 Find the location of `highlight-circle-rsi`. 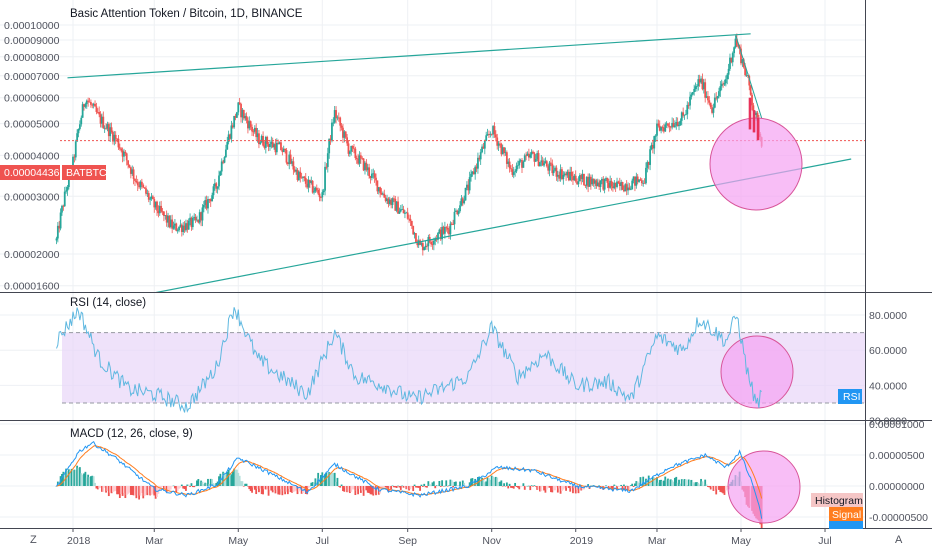

highlight-circle-rsi is located at coordinates (757, 372).